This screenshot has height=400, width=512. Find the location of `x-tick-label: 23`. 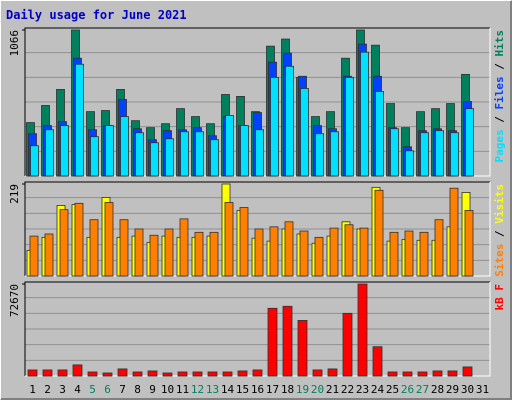

x-tick-label: 23 is located at coordinates (362, 389).